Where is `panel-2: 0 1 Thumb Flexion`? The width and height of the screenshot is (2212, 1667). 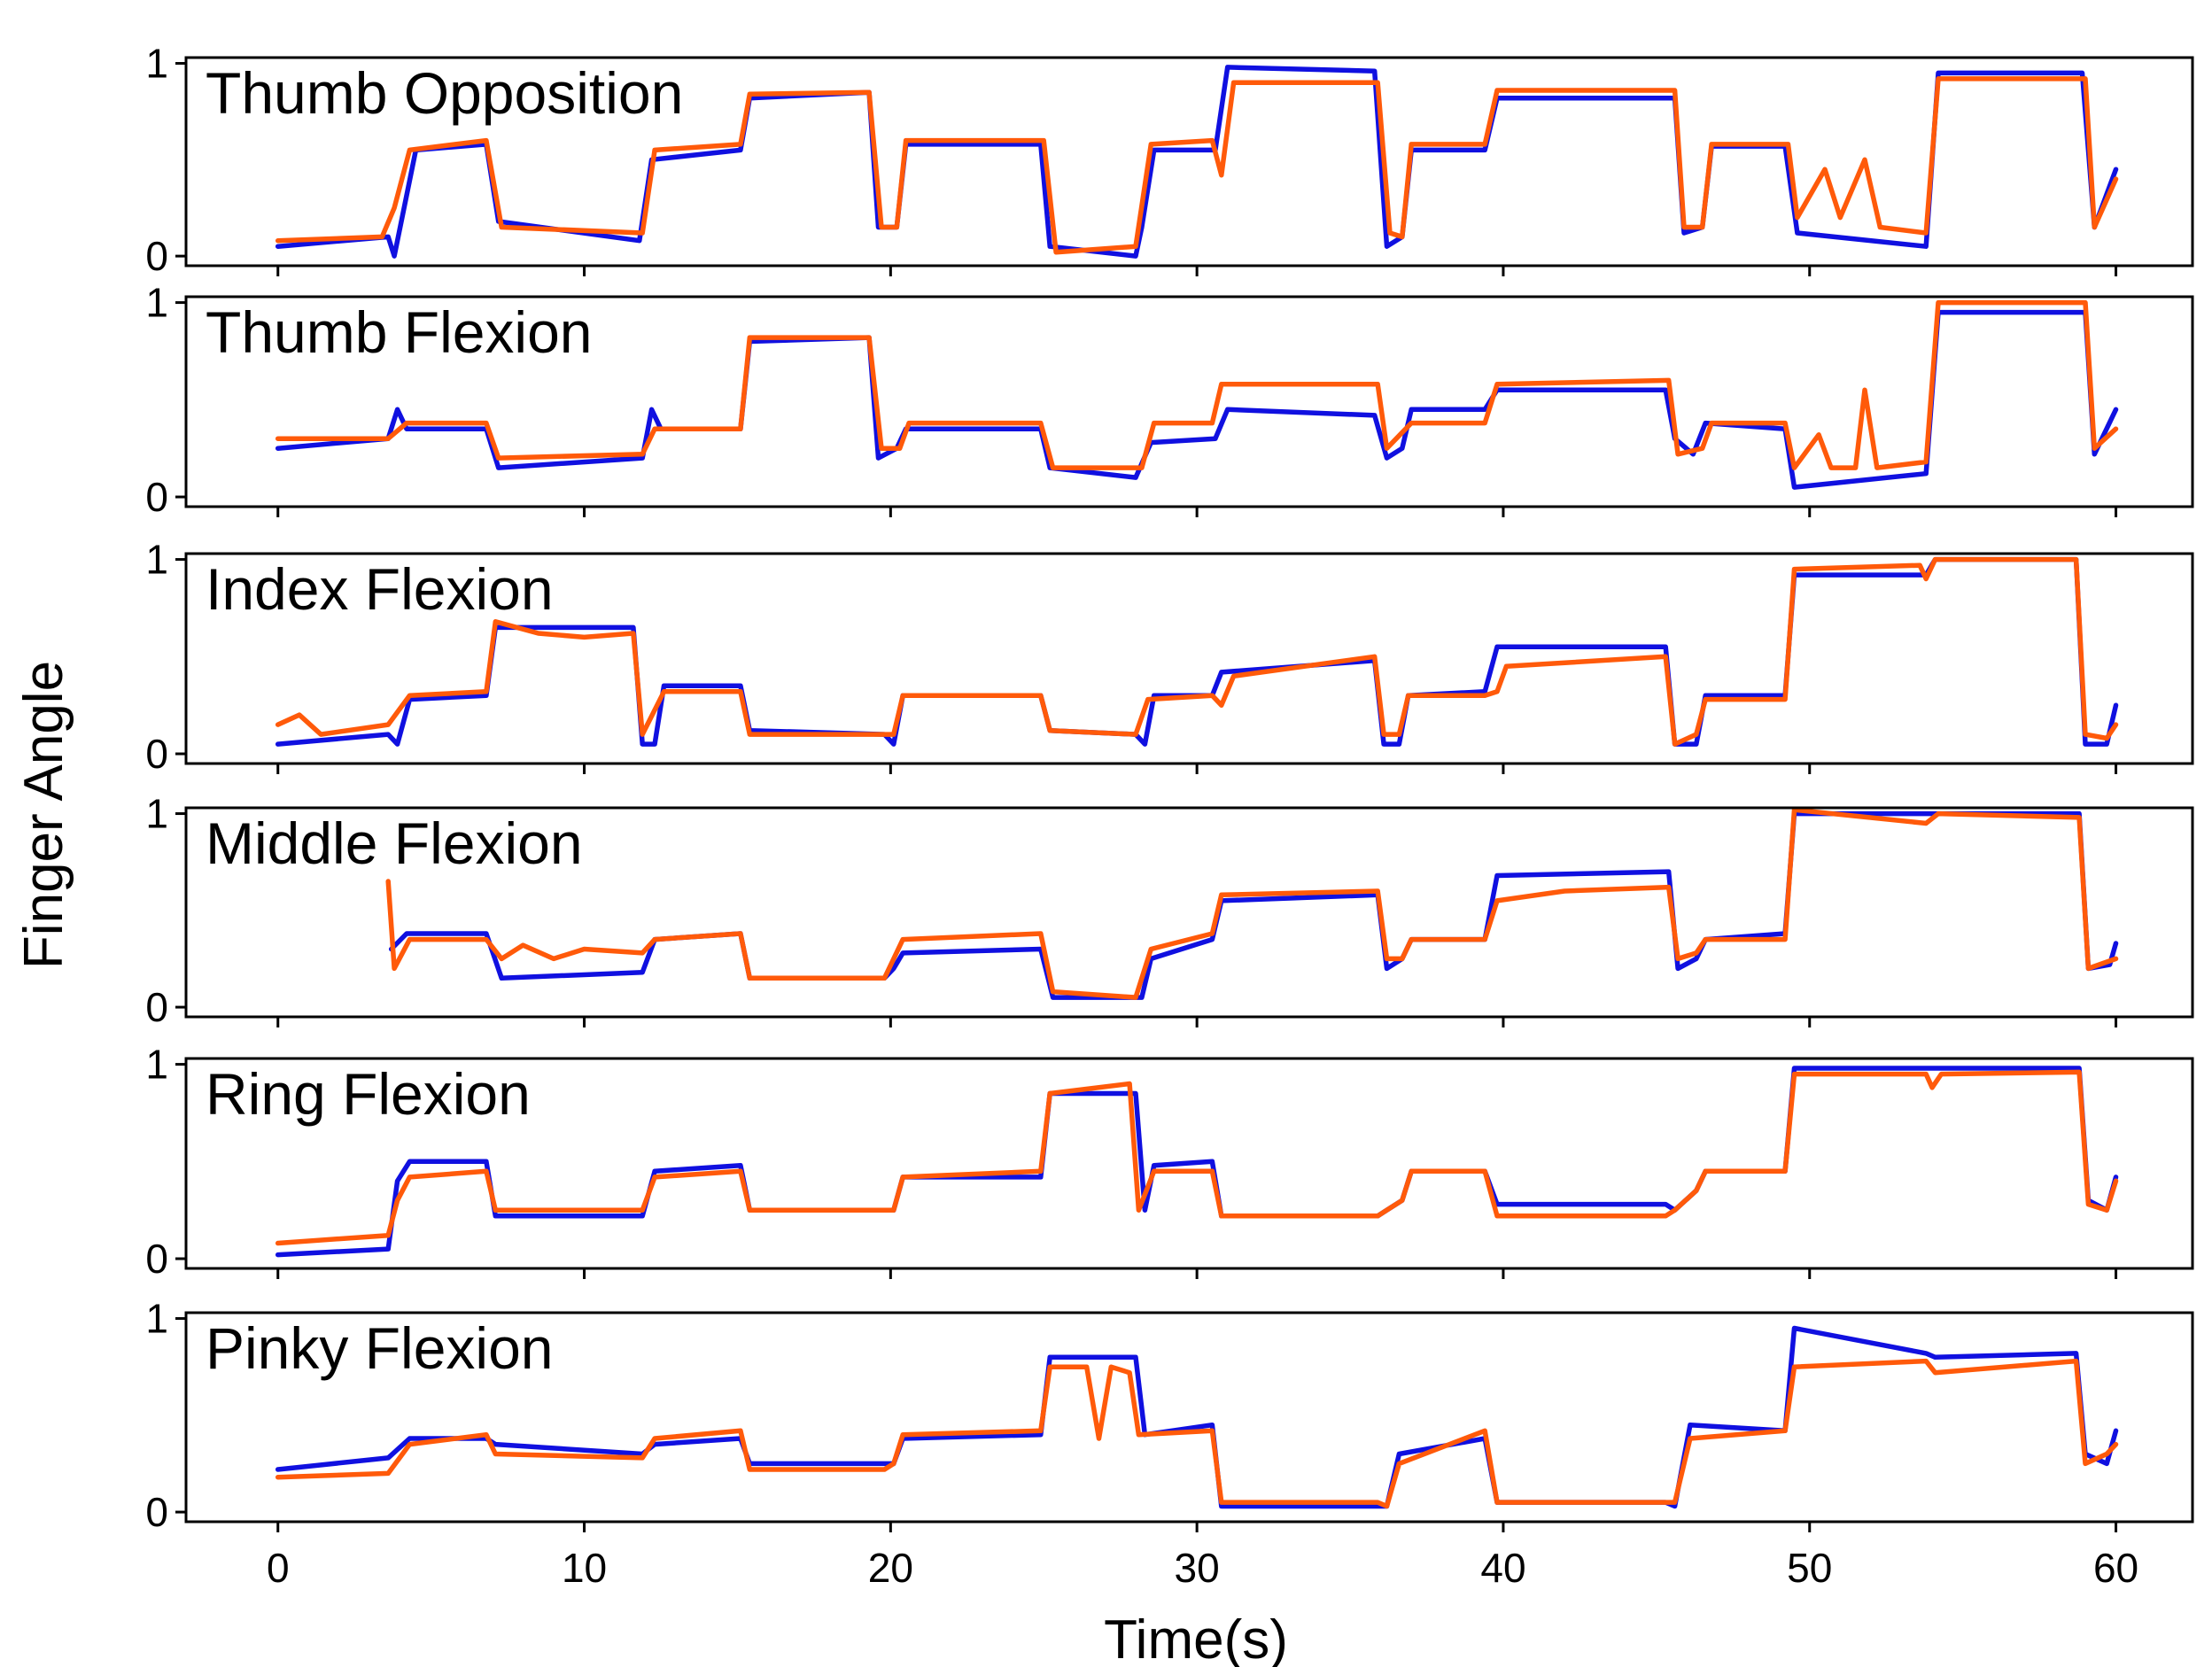 panel-2: 0 1 Thumb Flexion is located at coordinates (1169, 400).